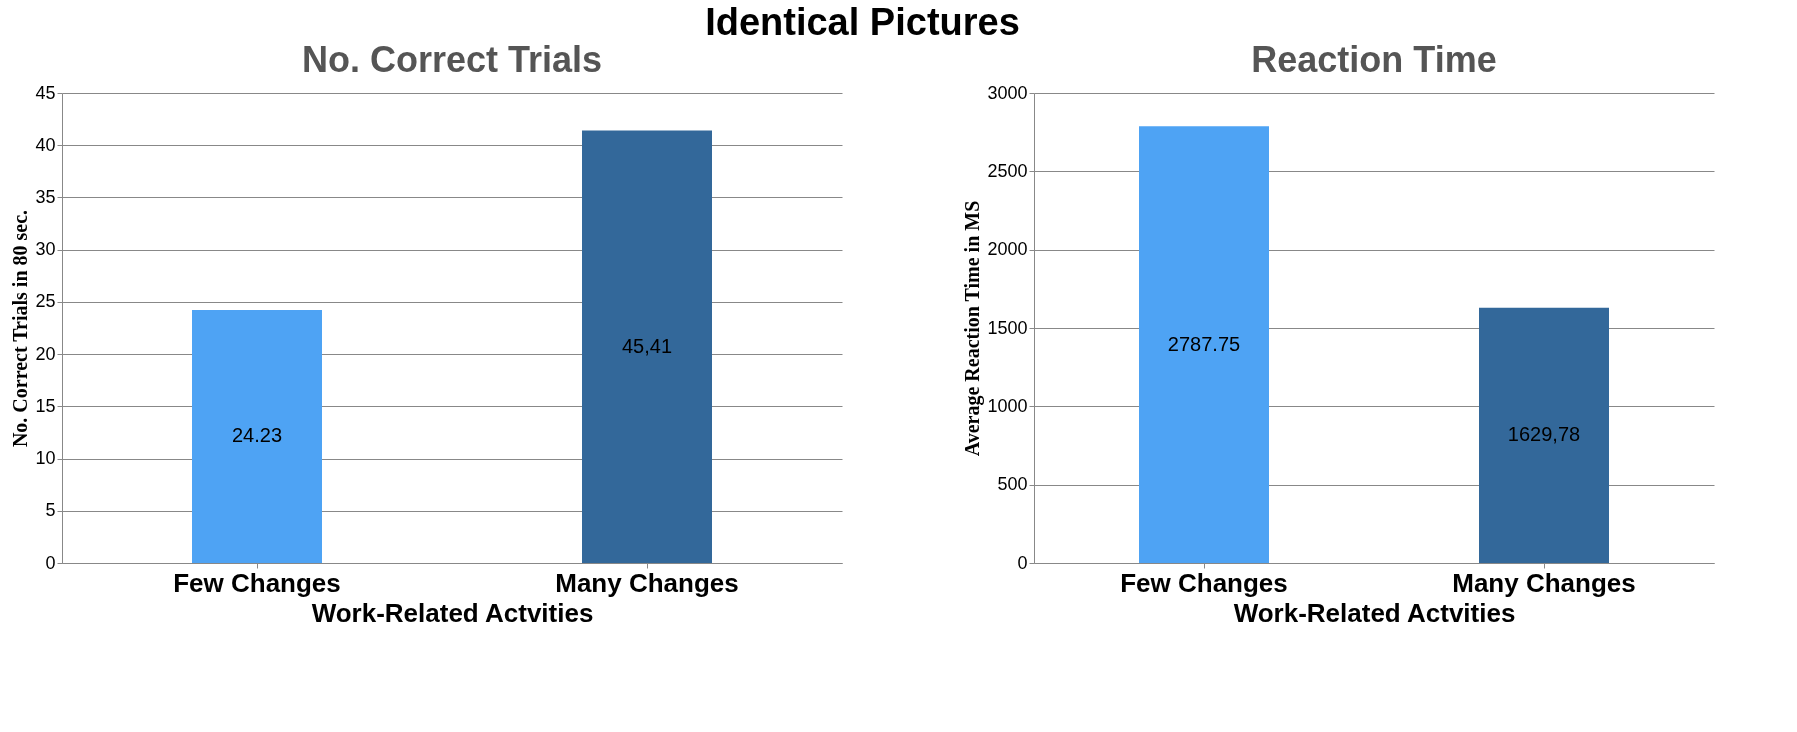  I want to click on data-label: 24.23, so click(257, 435).